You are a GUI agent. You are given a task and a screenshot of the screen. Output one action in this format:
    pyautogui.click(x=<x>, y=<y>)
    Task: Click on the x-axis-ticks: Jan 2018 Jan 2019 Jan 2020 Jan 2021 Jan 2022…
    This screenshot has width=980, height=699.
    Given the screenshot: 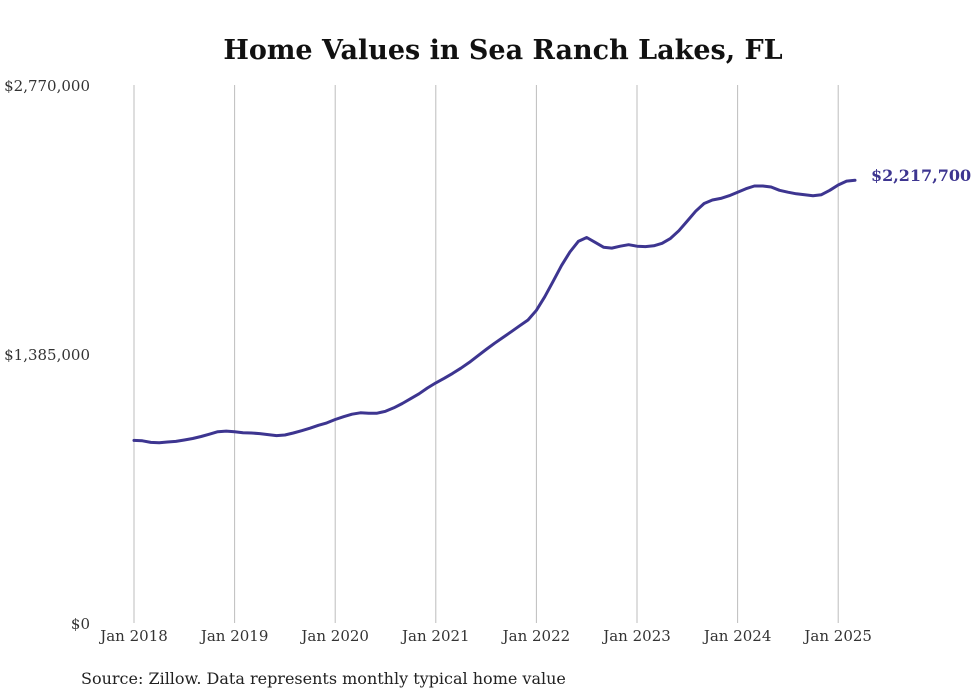 What is the action you would take?
    pyautogui.click(x=485, y=636)
    